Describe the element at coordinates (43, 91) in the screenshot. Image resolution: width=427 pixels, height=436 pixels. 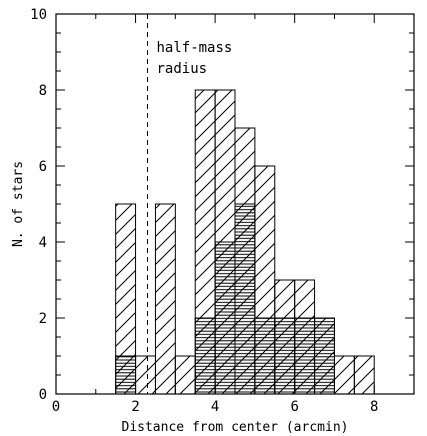
I see `y-tick-label: 8` at that location.